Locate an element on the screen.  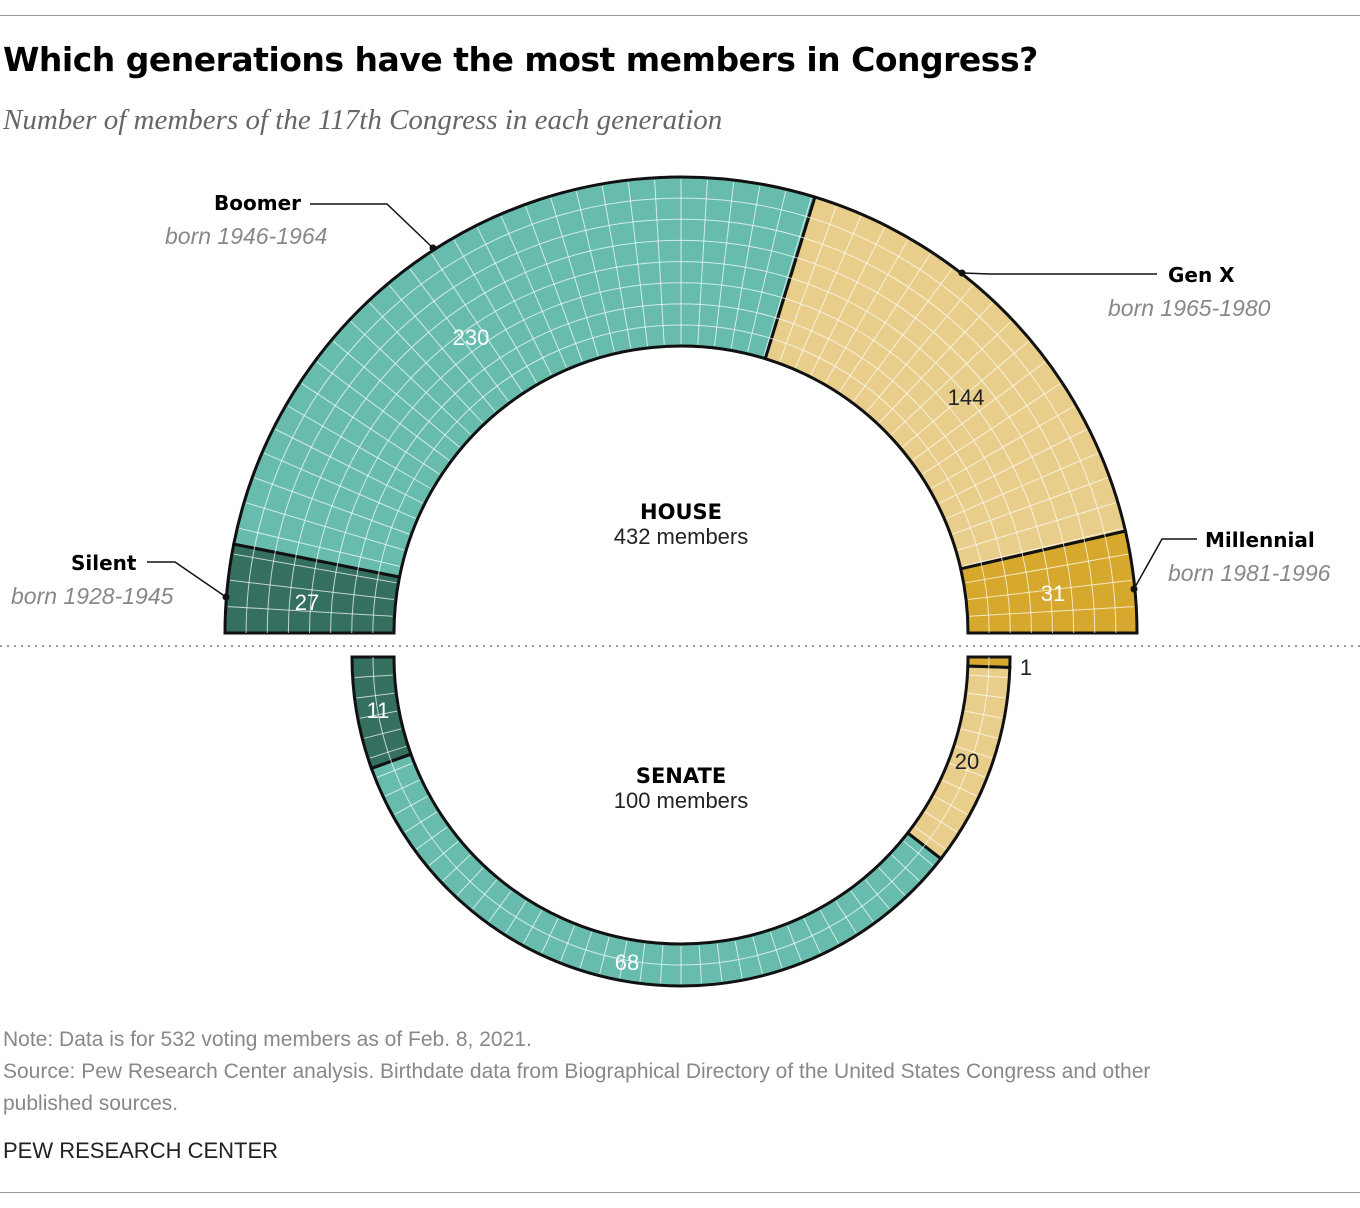
leader-silent is located at coordinates (187, 579).